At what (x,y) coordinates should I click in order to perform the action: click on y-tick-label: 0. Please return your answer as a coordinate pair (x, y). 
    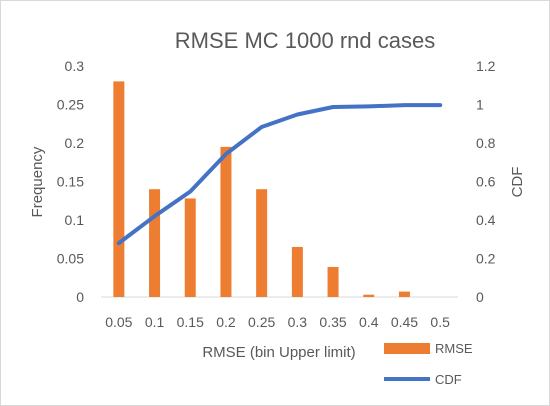
    Looking at the image, I should click on (80, 297).